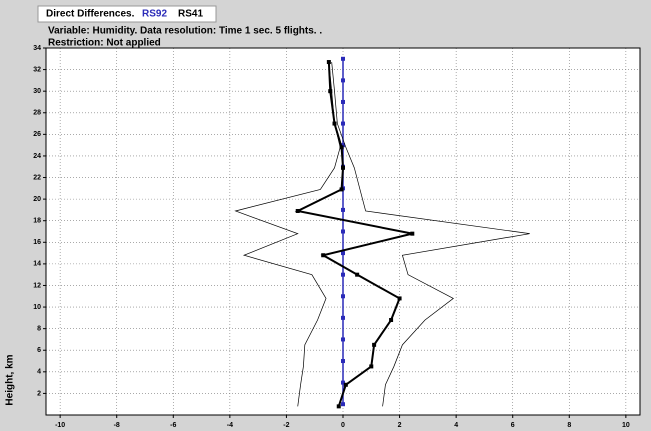  I want to click on x-tick-label: -4, so click(230, 425).